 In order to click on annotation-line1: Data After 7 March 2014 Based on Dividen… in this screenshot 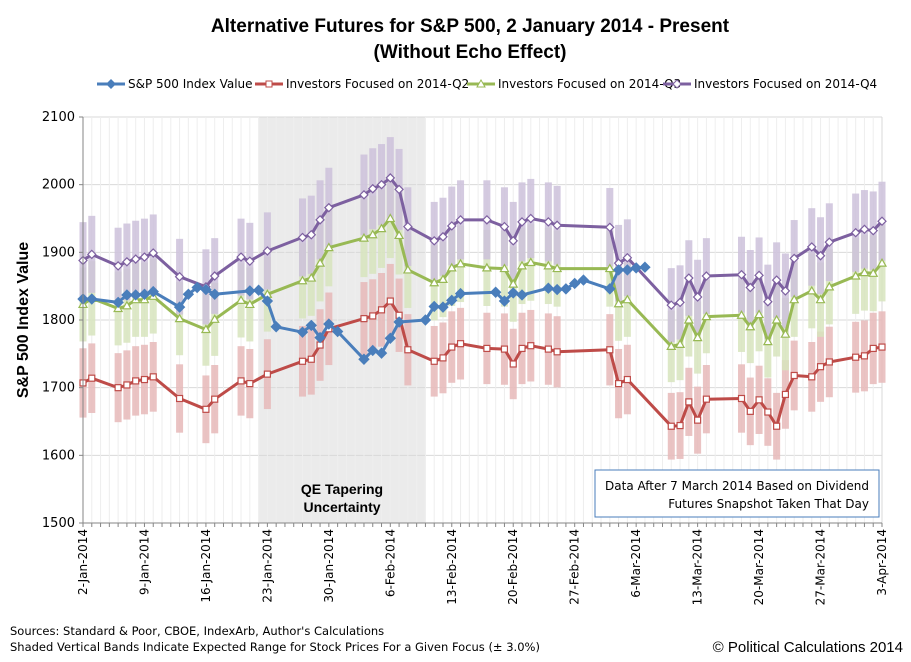, I will do `click(737, 486)`.